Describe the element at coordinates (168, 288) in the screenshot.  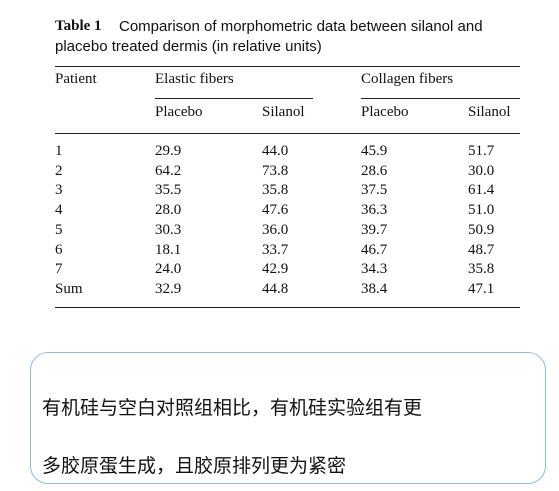
I see `cell: 32.9` at that location.